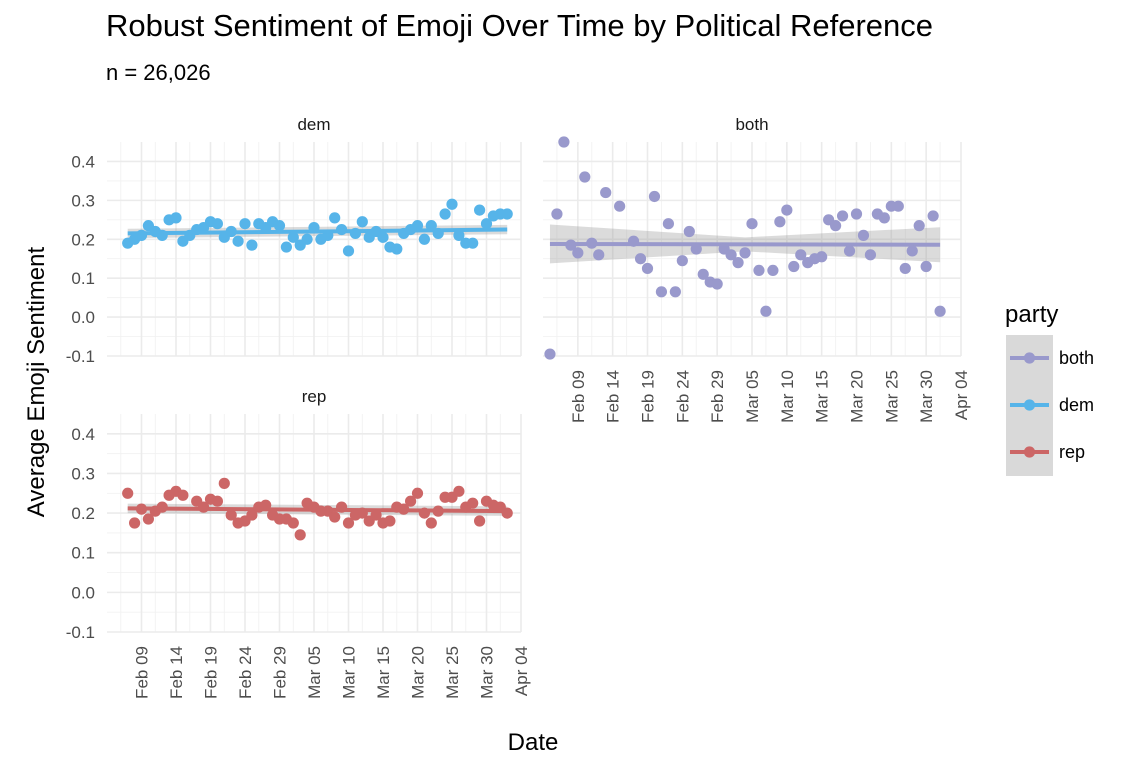 Image resolution: width=1126 pixels, height=764 pixels. What do you see at coordinates (313, 124) in the screenshot?
I see `strip-label-dem: dem` at bounding box center [313, 124].